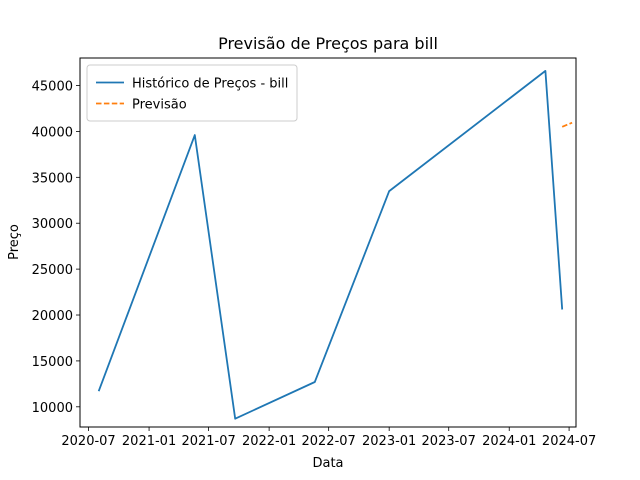 The height and width of the screenshot is (480, 640). Describe the element at coordinates (159, 105) in the screenshot. I see `legend-entry-label: Previsão` at that location.